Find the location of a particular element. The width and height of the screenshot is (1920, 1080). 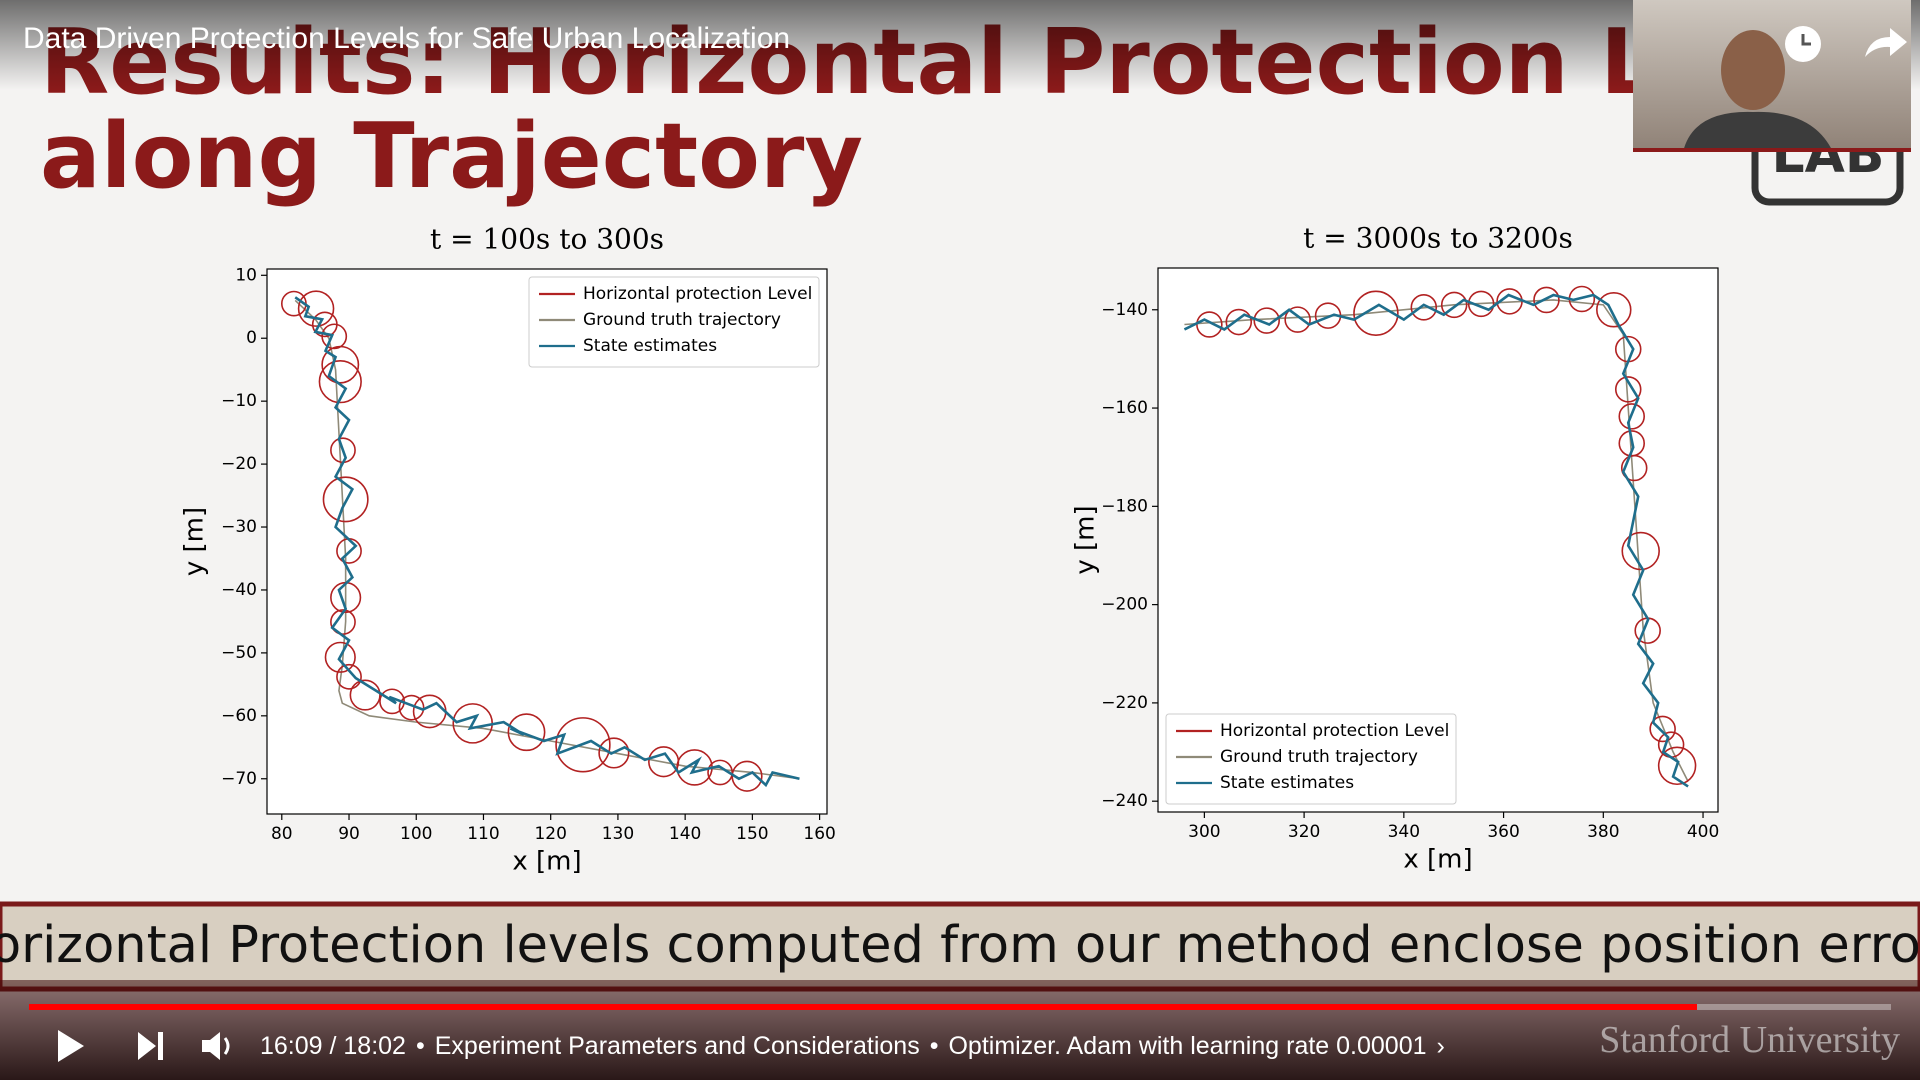

control-bar is located at coordinates (960, 1030).